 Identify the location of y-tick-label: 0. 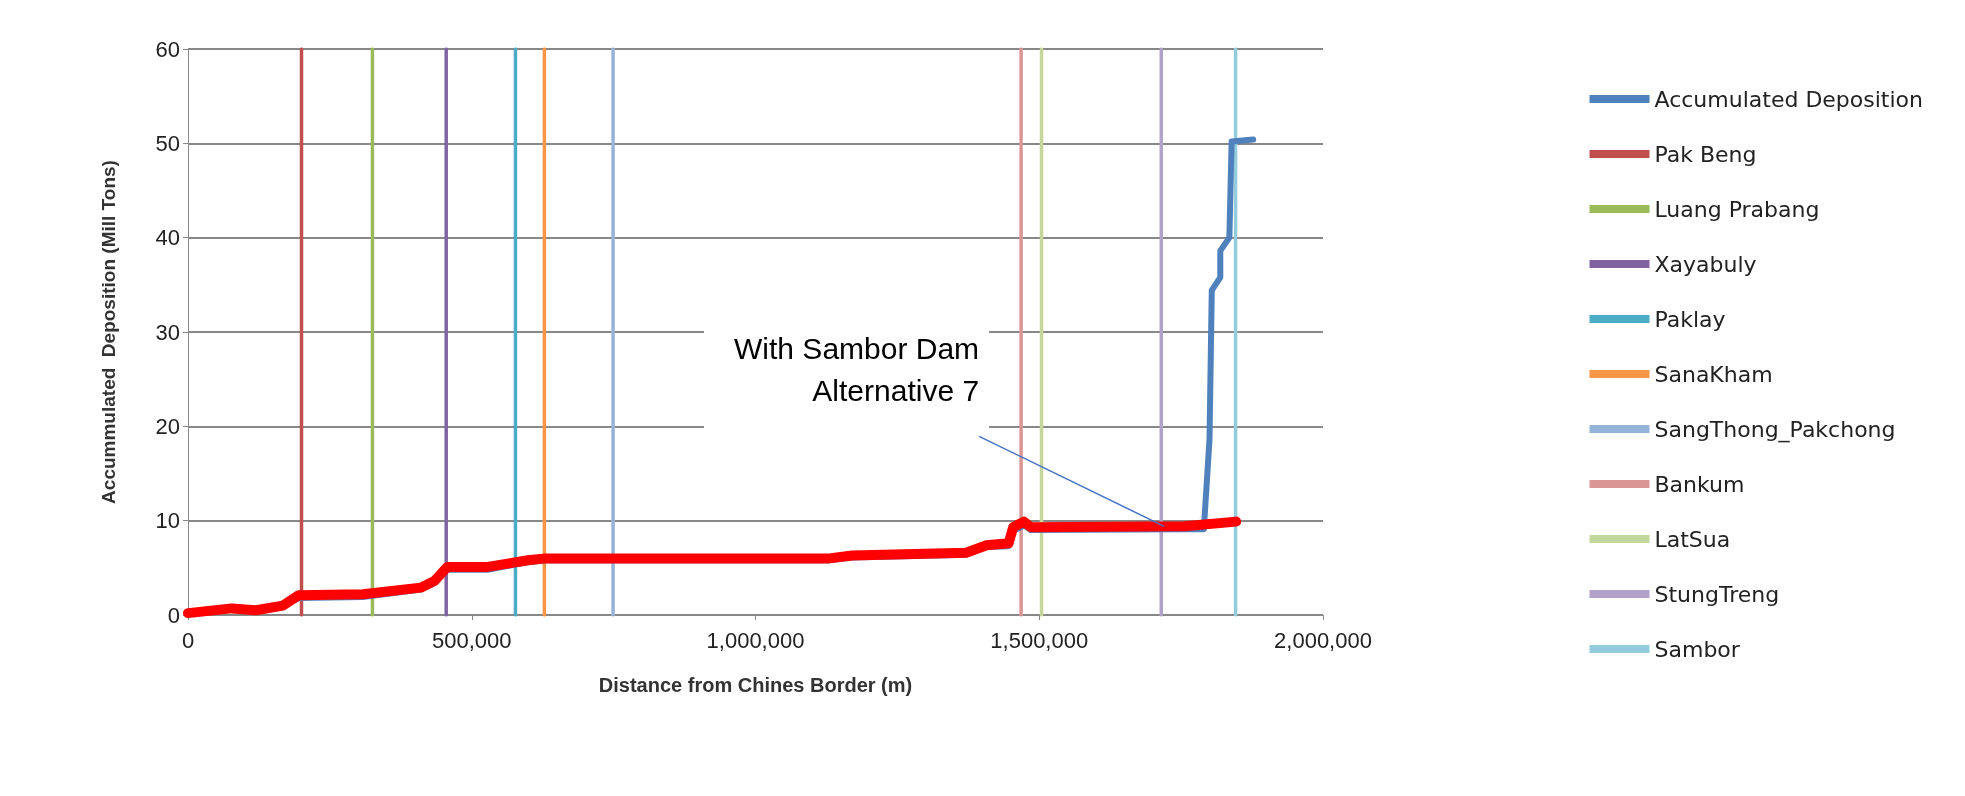
(173, 615).